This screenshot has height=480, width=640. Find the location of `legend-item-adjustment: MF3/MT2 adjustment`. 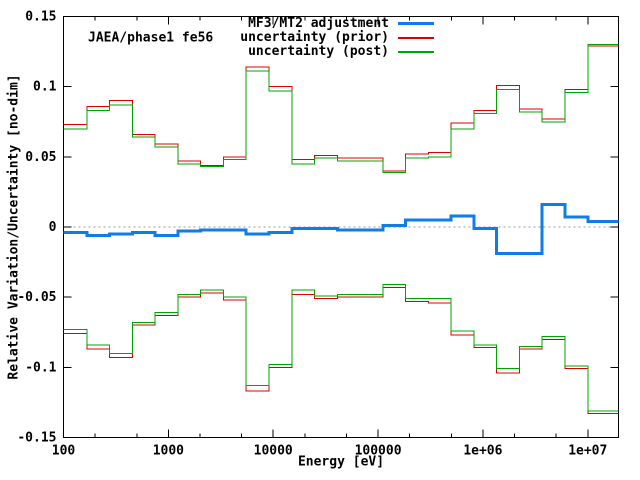

legend-item-adjustment: MF3/MT2 adjustment is located at coordinates (217, 23).